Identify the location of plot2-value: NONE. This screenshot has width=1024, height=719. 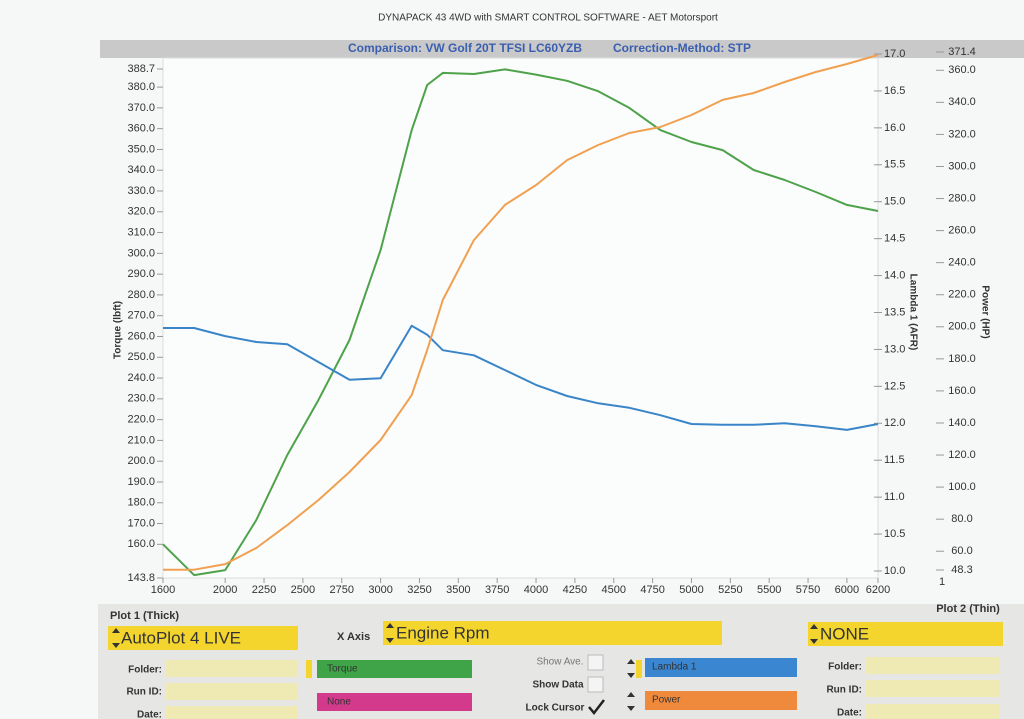
(844, 633).